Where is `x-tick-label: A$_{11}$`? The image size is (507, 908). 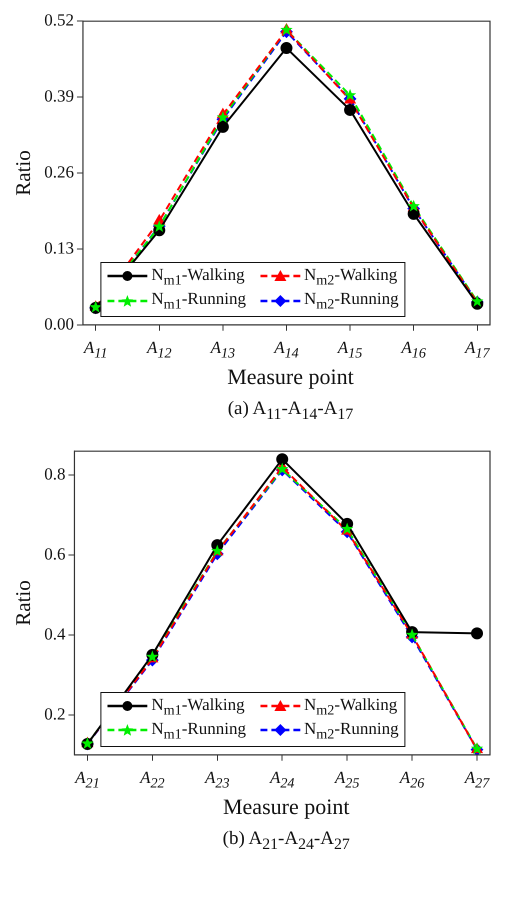
x-tick-label: A$_{11}$ is located at coordinates (96, 350).